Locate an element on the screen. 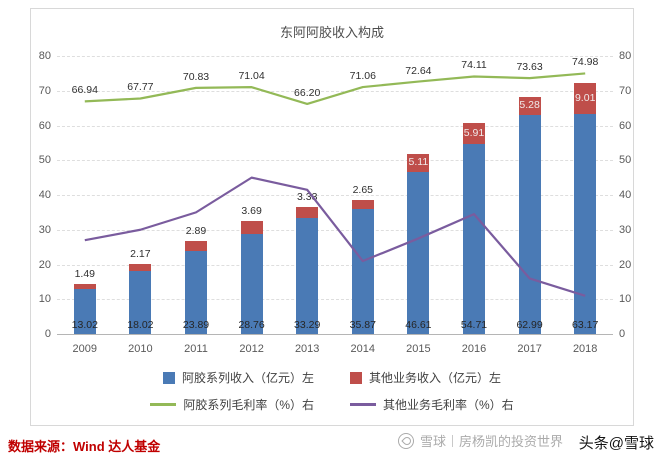 The image size is (660, 462). other-revenue-label: 9.01 is located at coordinates (585, 97).